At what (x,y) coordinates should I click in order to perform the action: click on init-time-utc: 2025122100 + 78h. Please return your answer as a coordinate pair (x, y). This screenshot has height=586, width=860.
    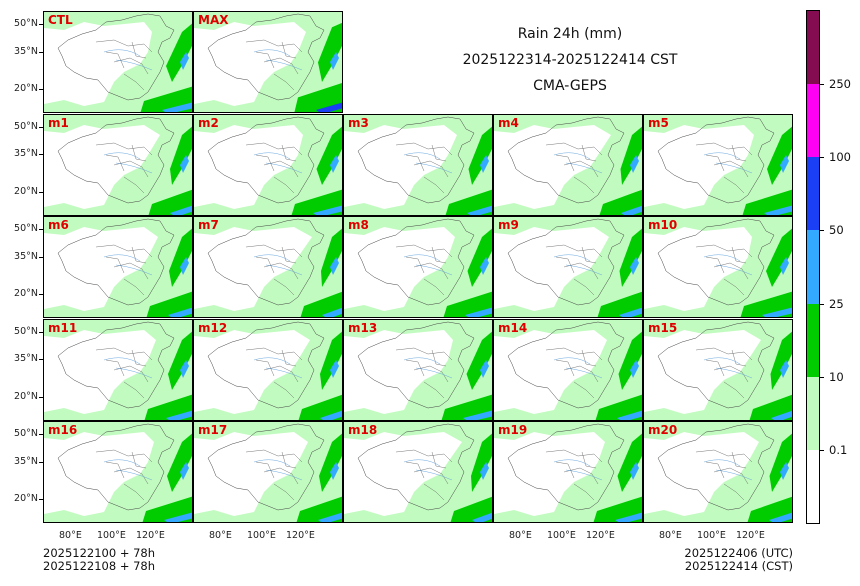
    Looking at the image, I should click on (99, 553).